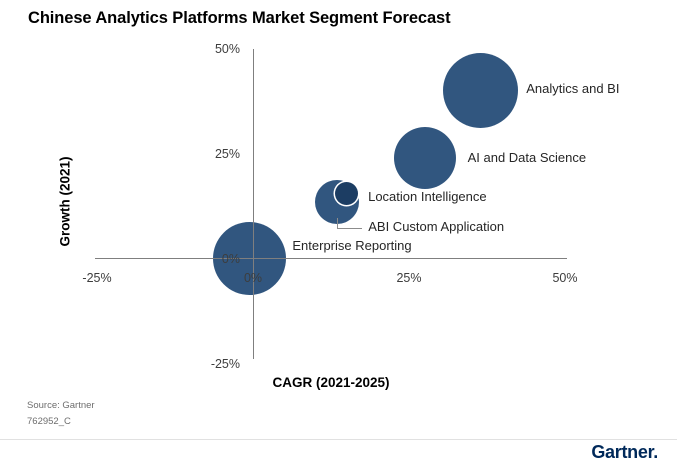  Describe the element at coordinates (97, 278) in the screenshot. I see `x-tick-label: -25%` at that location.